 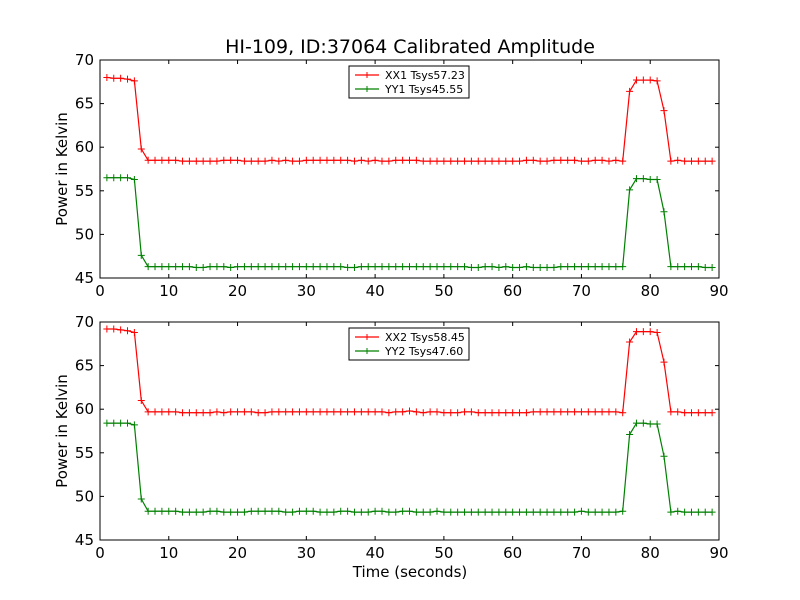 I want to click on x-tick-label-1-3: 30, so click(x=306, y=553).